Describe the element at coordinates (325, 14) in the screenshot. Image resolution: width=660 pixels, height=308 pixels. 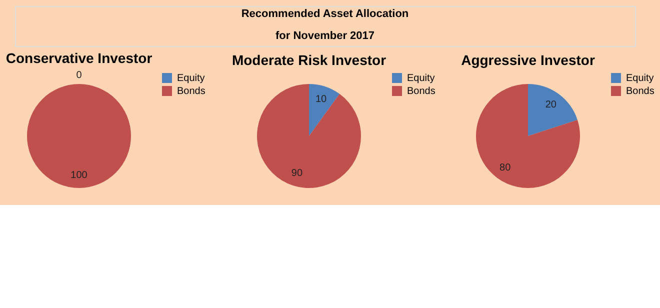
I see `text: Recommended Asset Allocation` at that location.